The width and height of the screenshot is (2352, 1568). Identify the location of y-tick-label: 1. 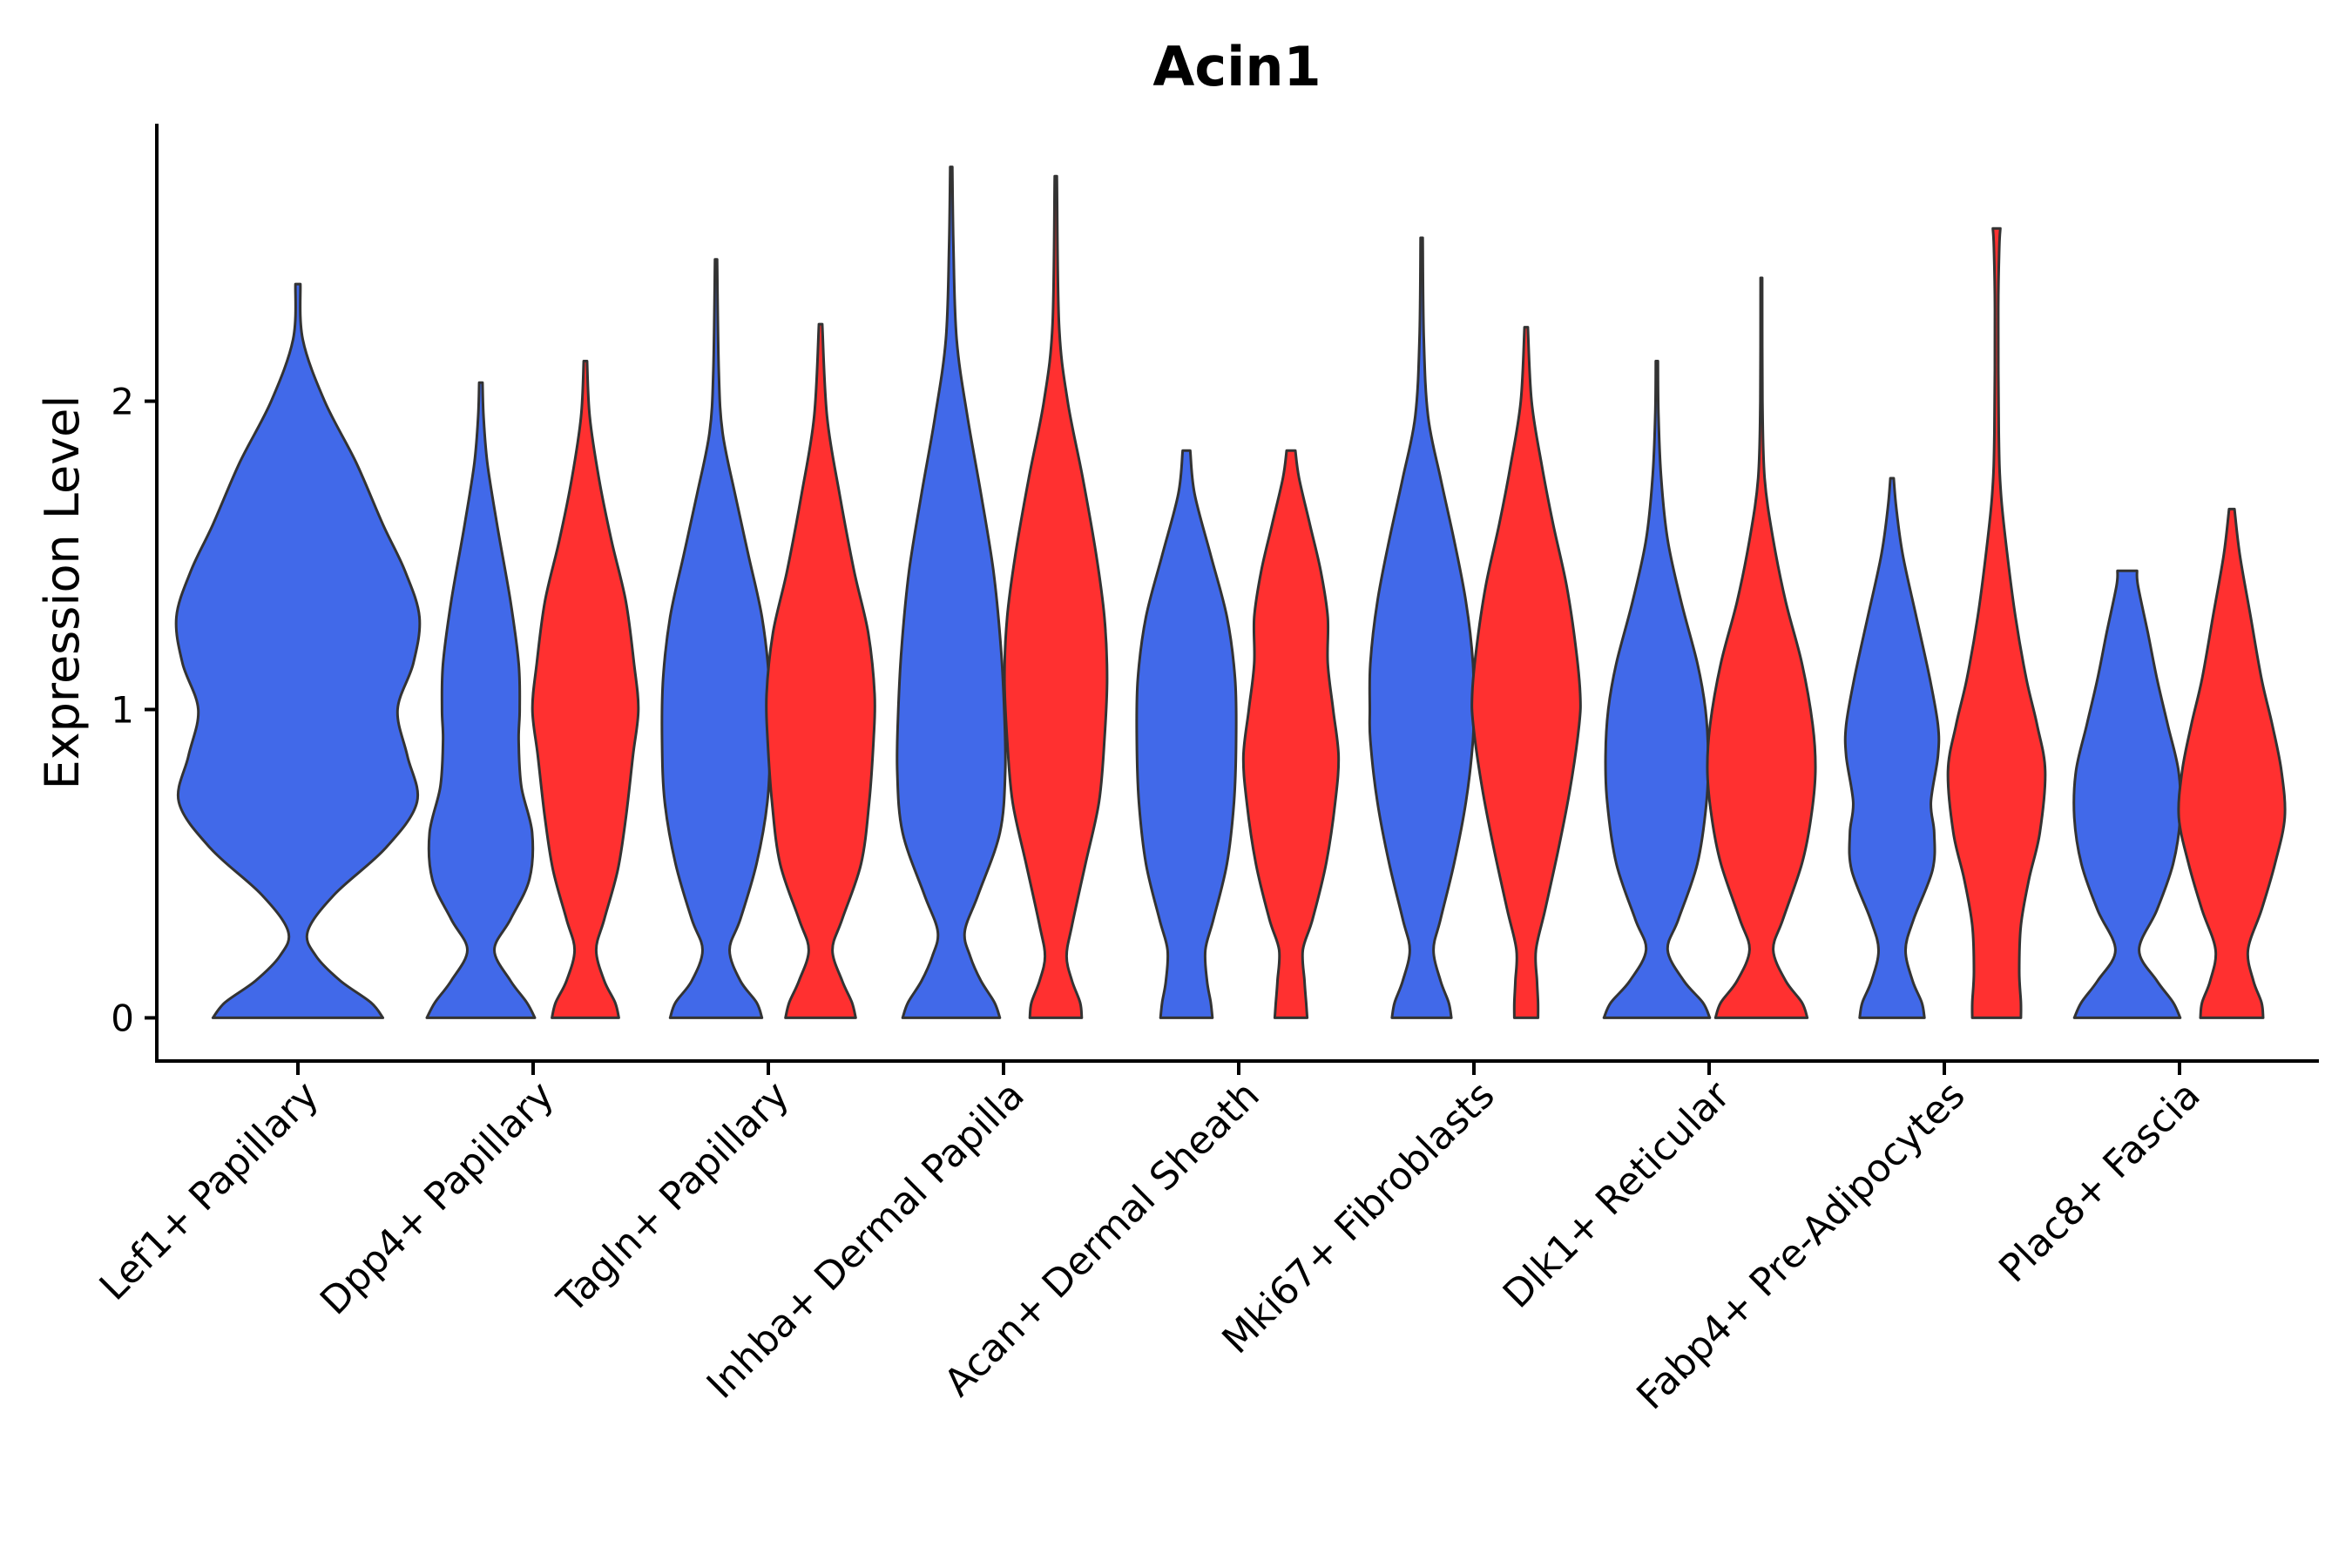
(122, 710).